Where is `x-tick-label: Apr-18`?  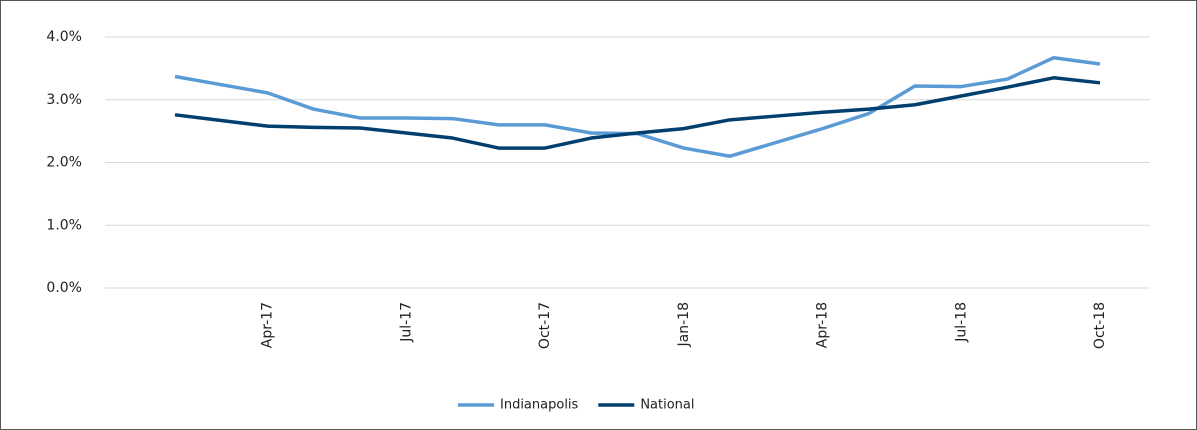
x-tick-label: Apr-18 is located at coordinates (823, 325).